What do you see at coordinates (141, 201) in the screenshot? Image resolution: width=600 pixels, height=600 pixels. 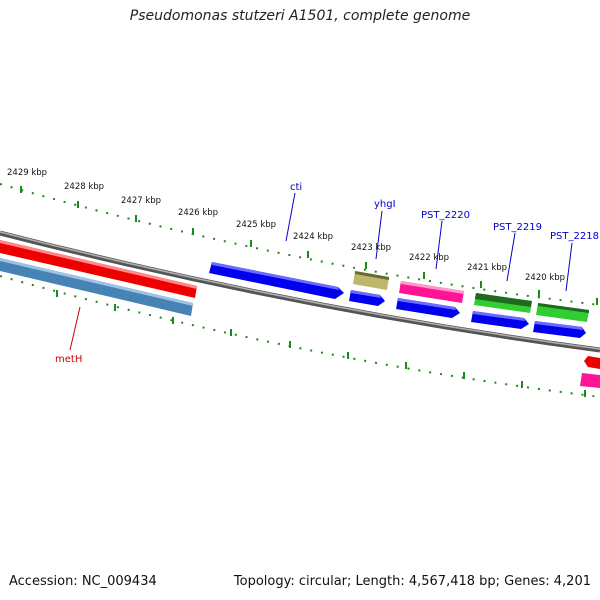 I see `kbp-label: 2427 kbp` at bounding box center [141, 201].